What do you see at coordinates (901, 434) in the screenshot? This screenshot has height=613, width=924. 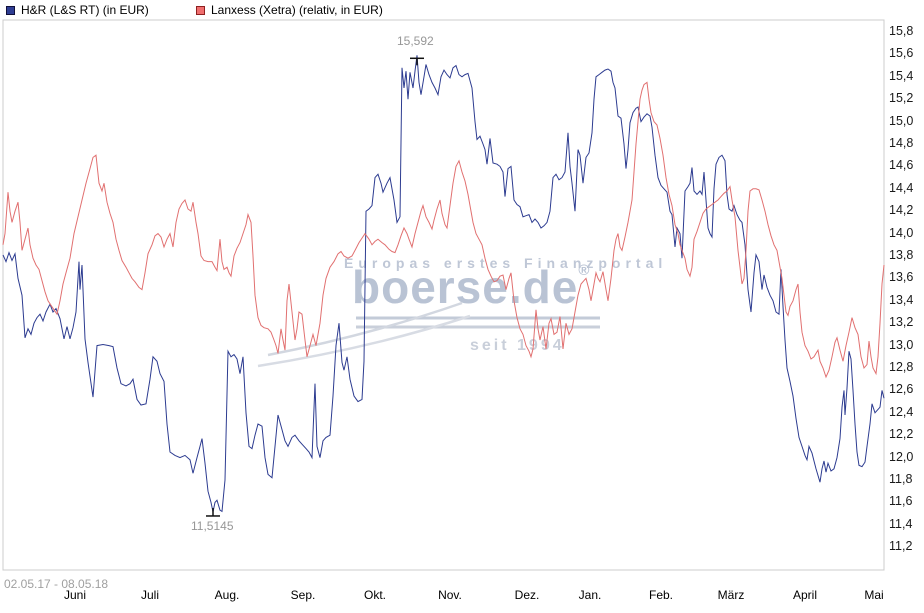 I see `y-axis-label: 12,2` at bounding box center [901, 434].